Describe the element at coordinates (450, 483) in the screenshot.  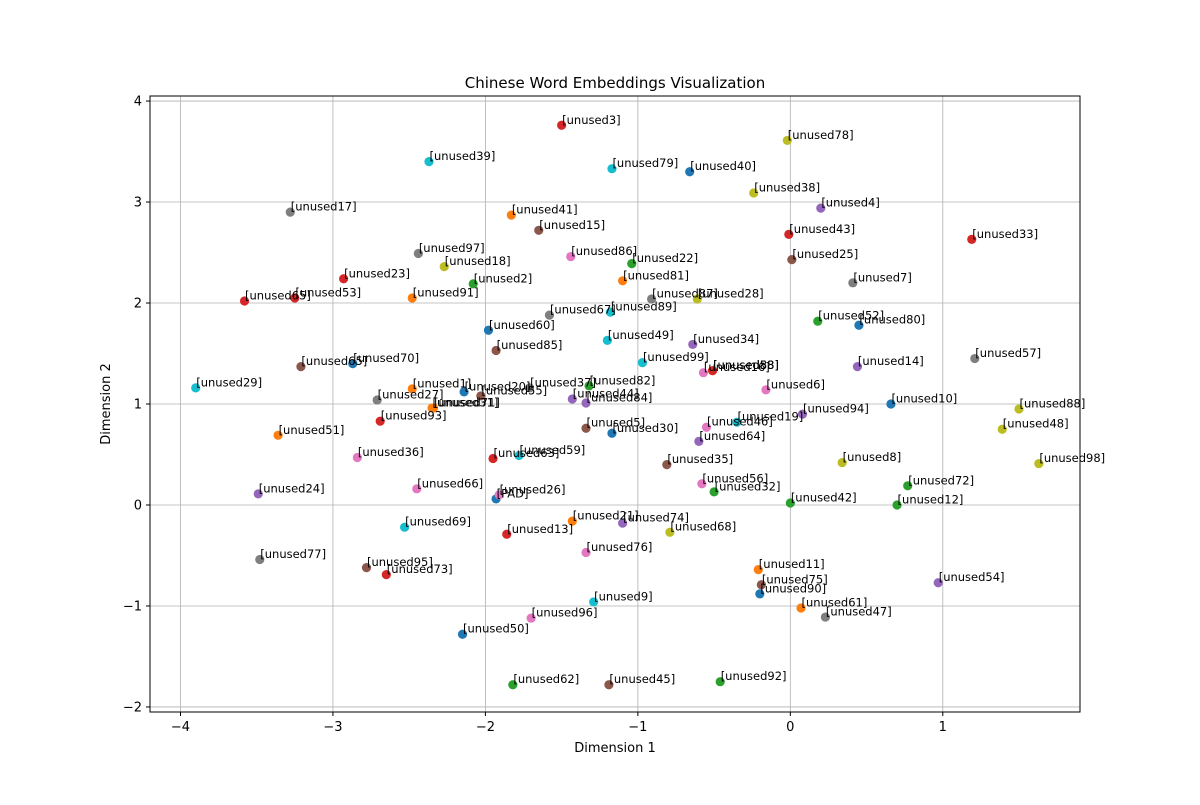
I see `data-point-label: [unused66]` at that location.